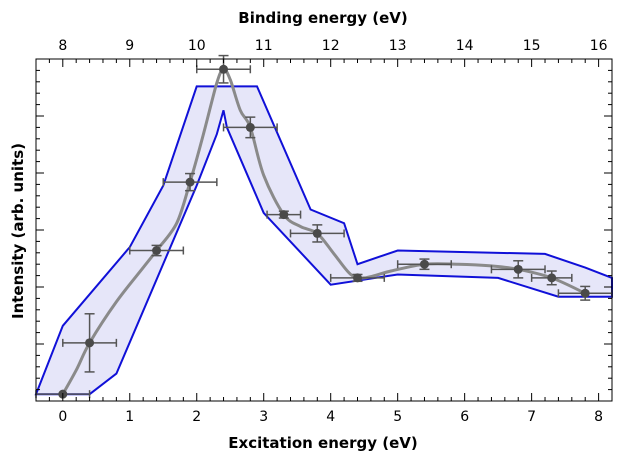  Describe the element at coordinates (129, 46) in the screenshot. I see `x2-tick-label-9: 9` at that location.